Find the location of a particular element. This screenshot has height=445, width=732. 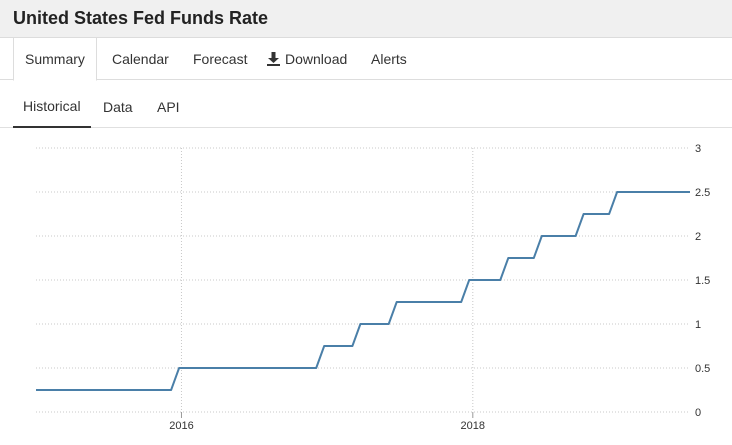

subtab-api: API is located at coordinates (168, 107).